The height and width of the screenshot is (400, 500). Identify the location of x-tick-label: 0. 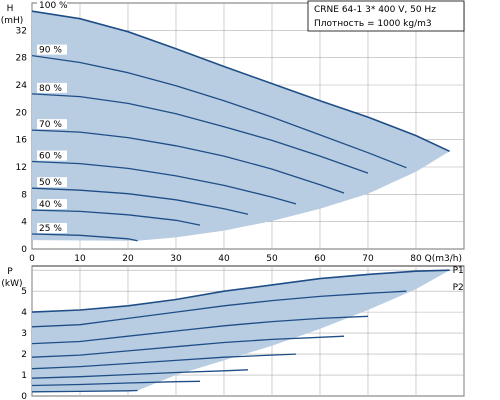
(32, 259).